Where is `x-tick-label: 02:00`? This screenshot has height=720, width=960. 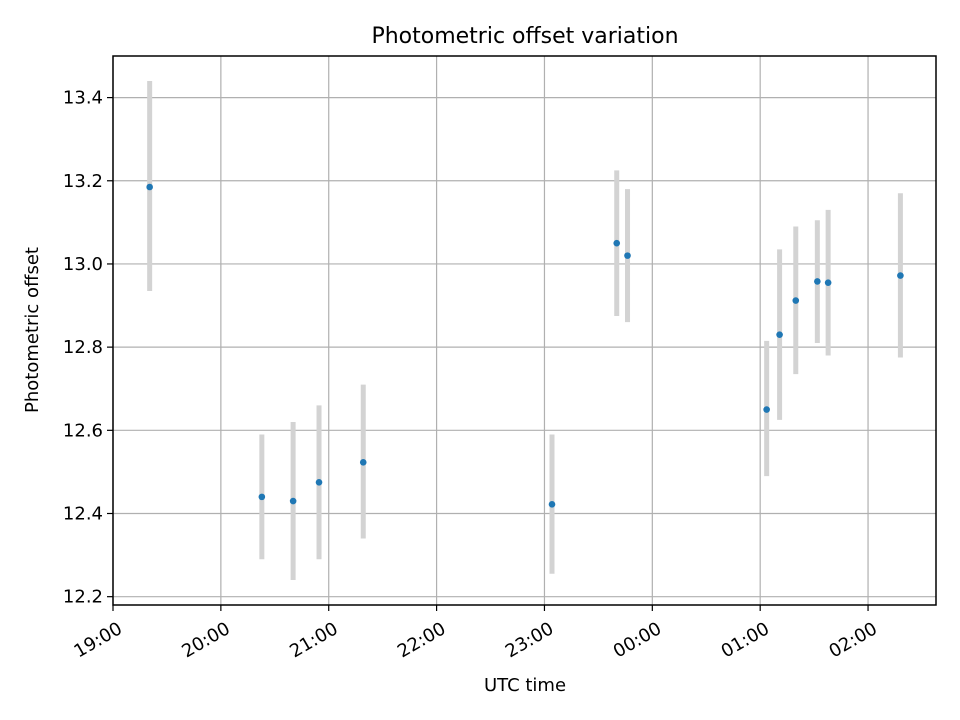
x-tick-label: 02:00 is located at coordinates (853, 640).